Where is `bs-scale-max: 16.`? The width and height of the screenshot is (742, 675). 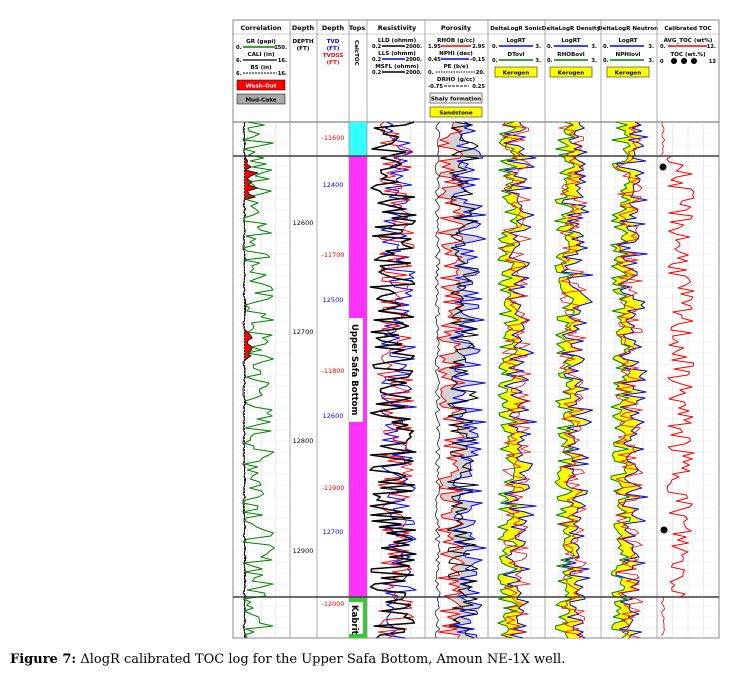
bs-scale-max: 16. is located at coordinates (282, 74).